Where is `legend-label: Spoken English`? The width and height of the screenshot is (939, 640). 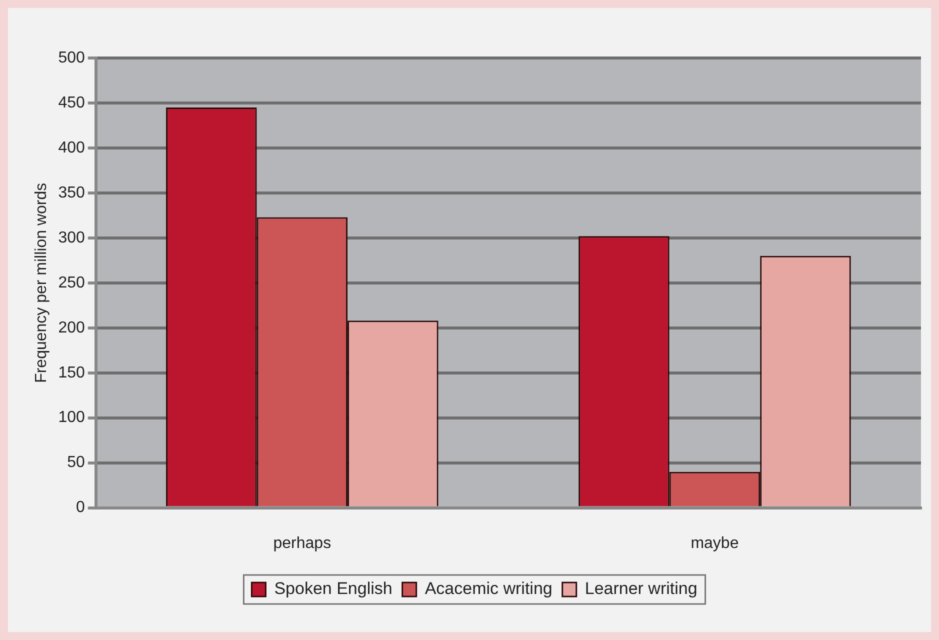
legend-label: Spoken English is located at coordinates (333, 588).